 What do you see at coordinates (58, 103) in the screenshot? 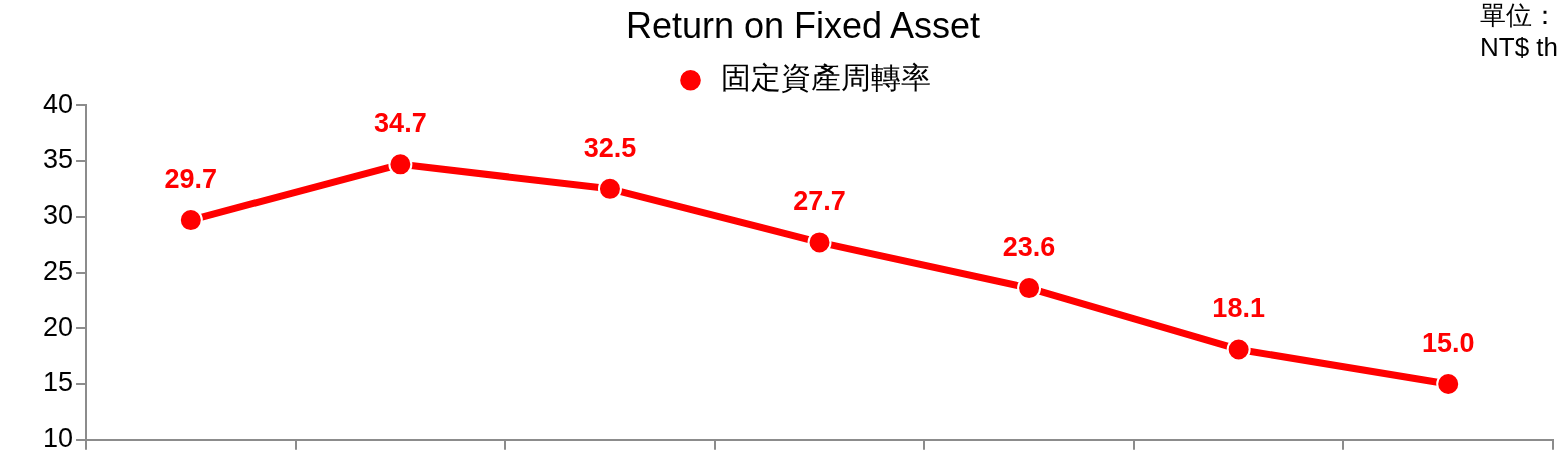
I see `y-tick-label: 40` at bounding box center [58, 103].